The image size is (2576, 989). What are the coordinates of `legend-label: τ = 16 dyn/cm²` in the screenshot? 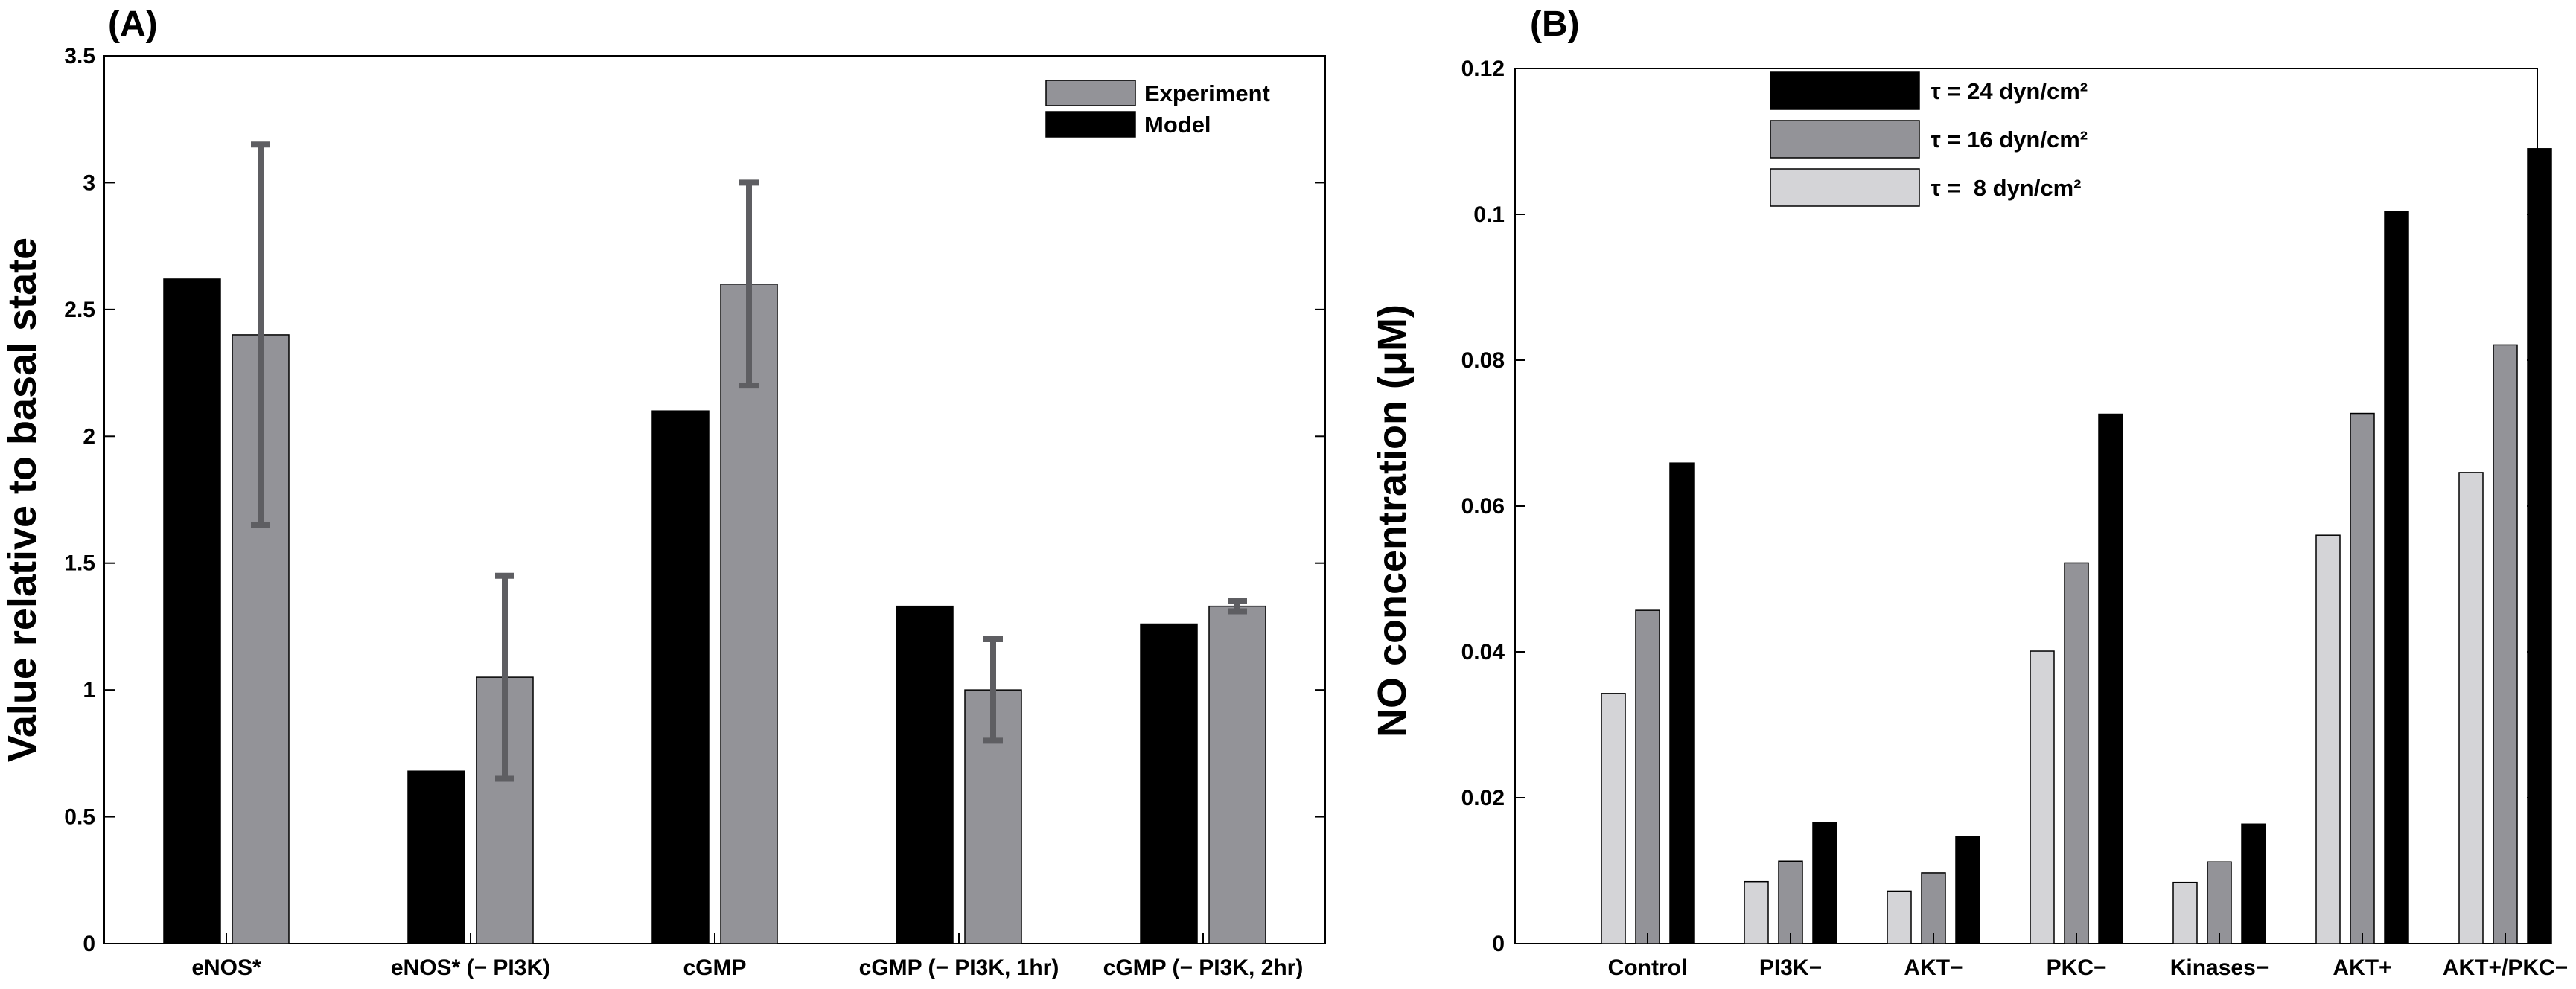 It's located at (2009, 140).